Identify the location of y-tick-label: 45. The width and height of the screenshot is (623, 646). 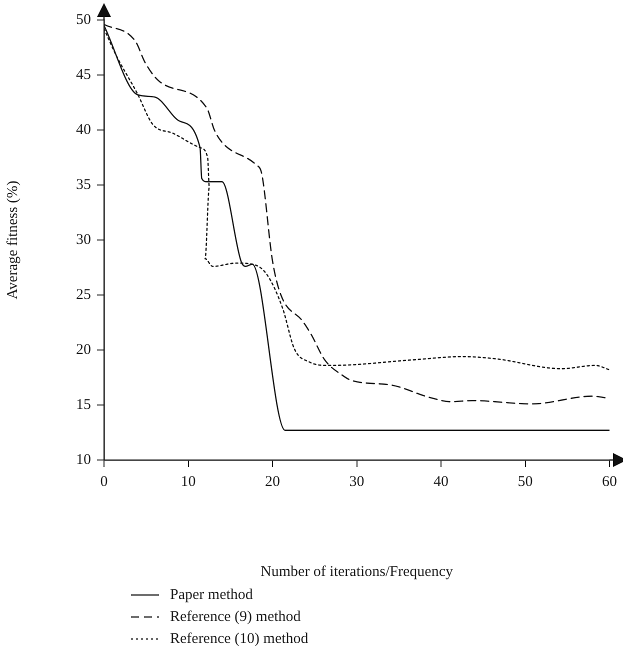
(83, 74).